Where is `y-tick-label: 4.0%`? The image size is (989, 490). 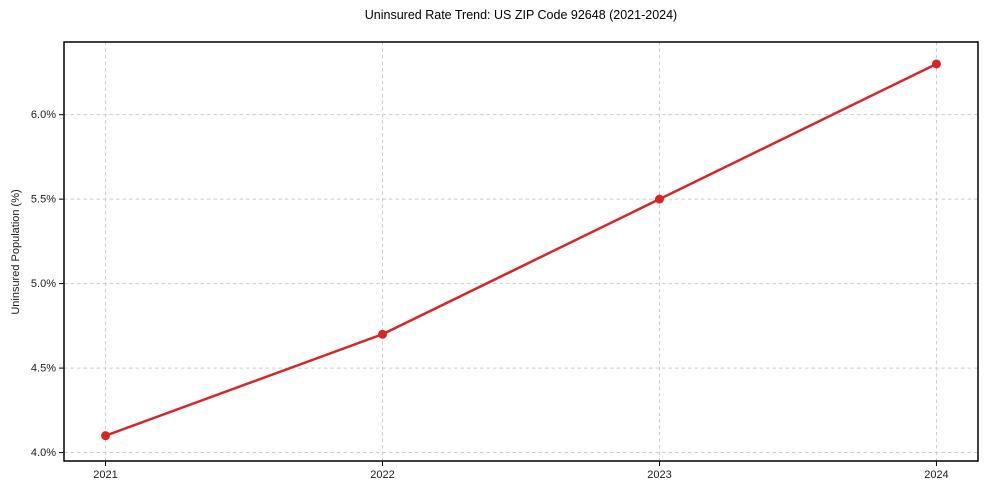 y-tick-label: 4.0% is located at coordinates (43, 453).